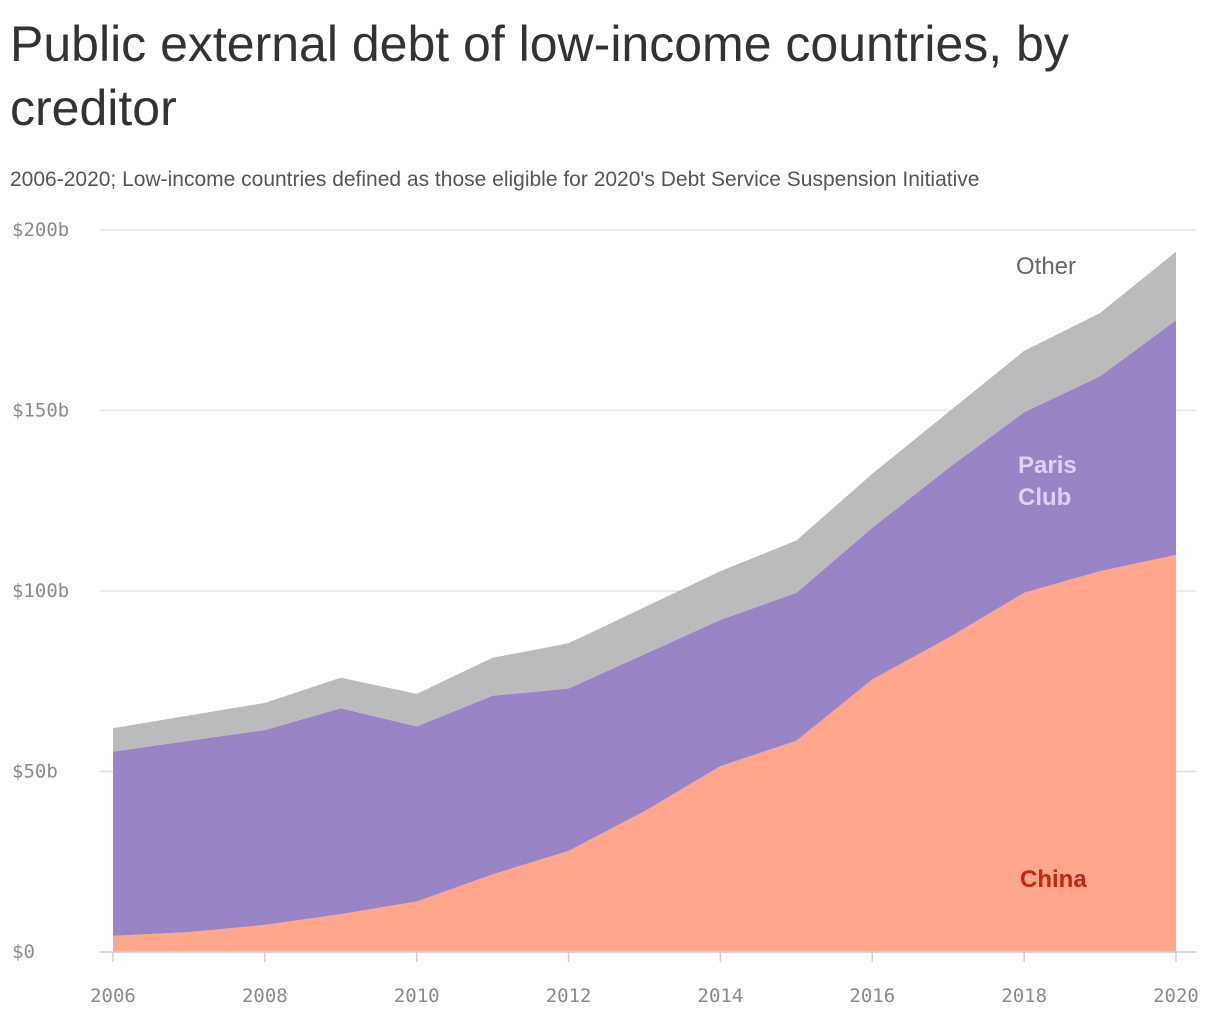 Image resolution: width=1220 pixels, height=1020 pixels. I want to click on y-tick-label: $100b, so click(40, 591).